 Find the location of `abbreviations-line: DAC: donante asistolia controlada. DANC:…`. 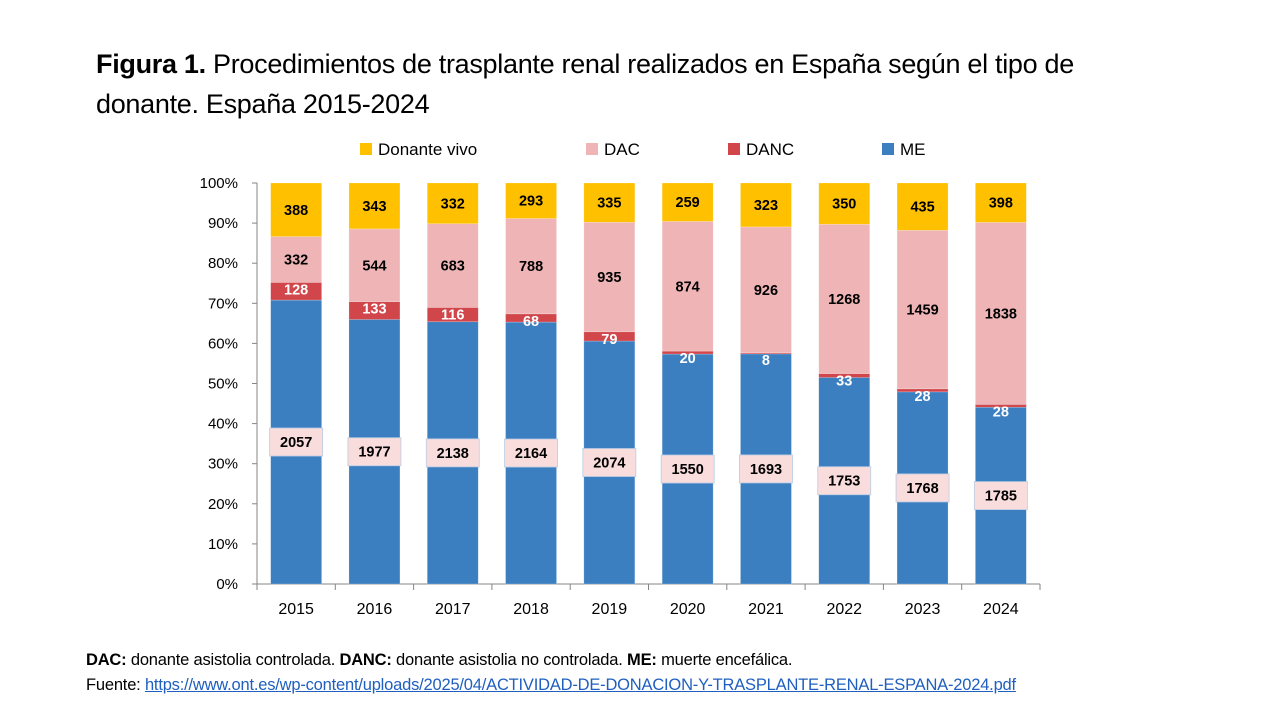

abbreviations-line: DAC: donante asistolia controlada. DANC:… is located at coordinates (551, 660).